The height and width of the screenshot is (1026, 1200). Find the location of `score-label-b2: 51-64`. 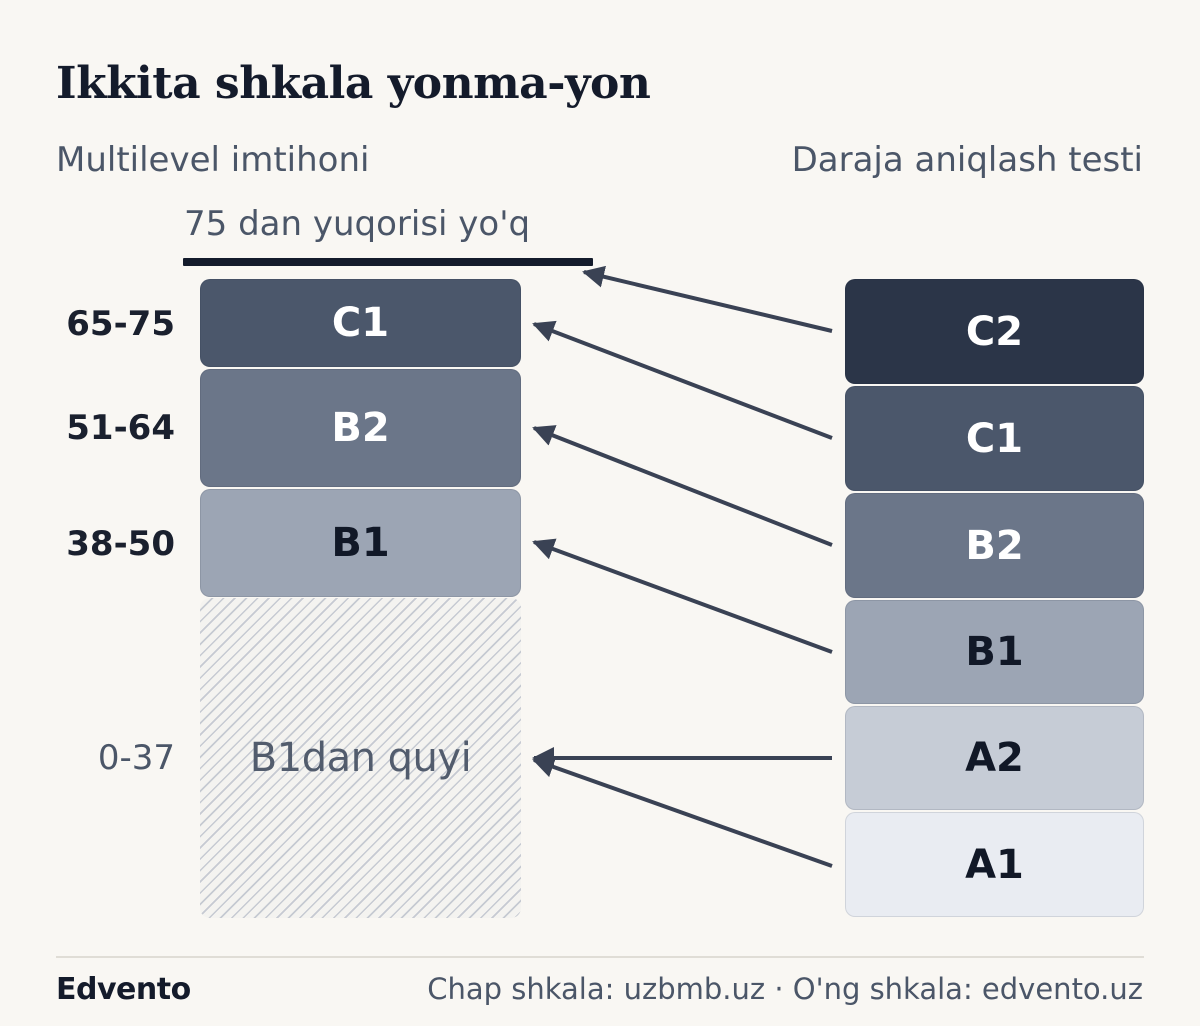

score-label-b2: 51-64 is located at coordinates (120, 428).